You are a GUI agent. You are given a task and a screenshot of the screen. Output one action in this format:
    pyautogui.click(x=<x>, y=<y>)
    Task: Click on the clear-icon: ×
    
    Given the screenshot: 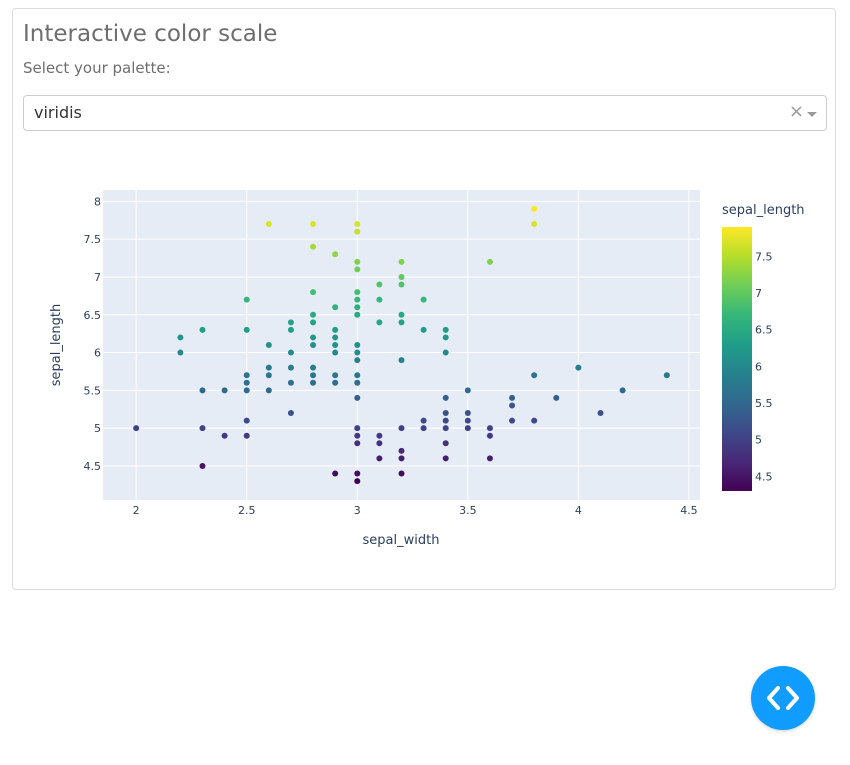 What is the action you would take?
    pyautogui.click(x=796, y=111)
    